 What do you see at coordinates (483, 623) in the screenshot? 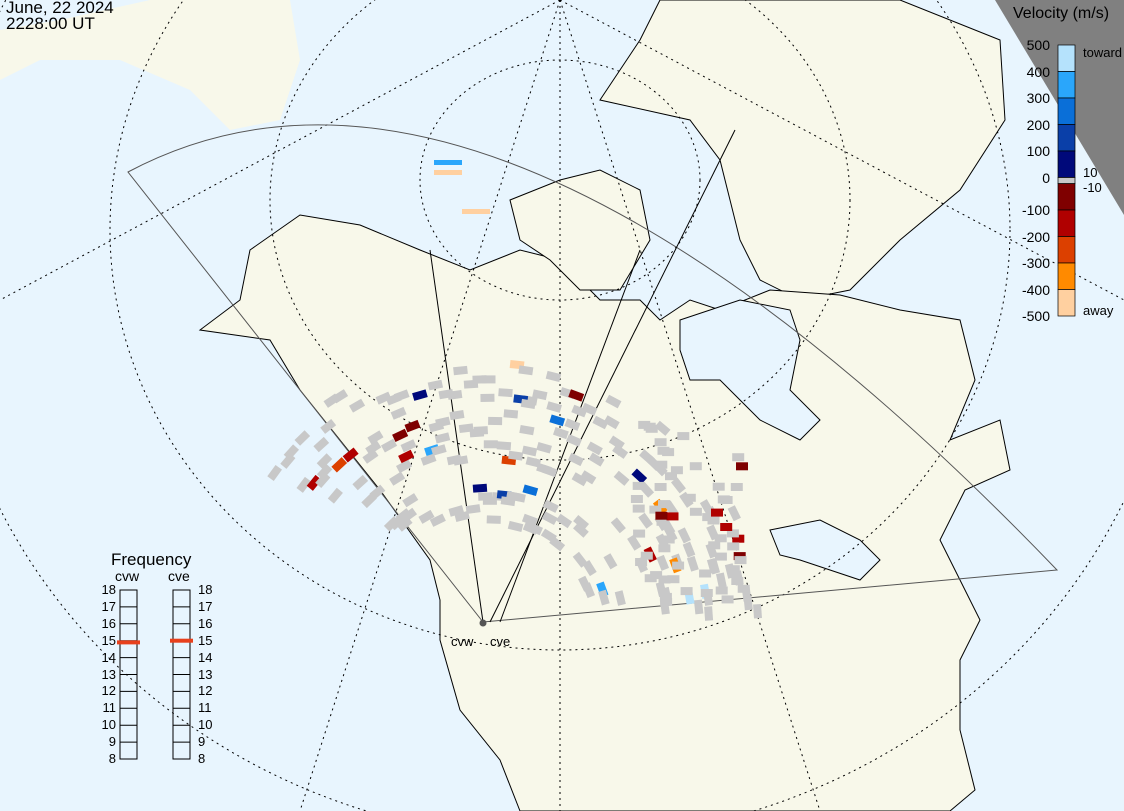
I see `radar-site-marker` at bounding box center [483, 623].